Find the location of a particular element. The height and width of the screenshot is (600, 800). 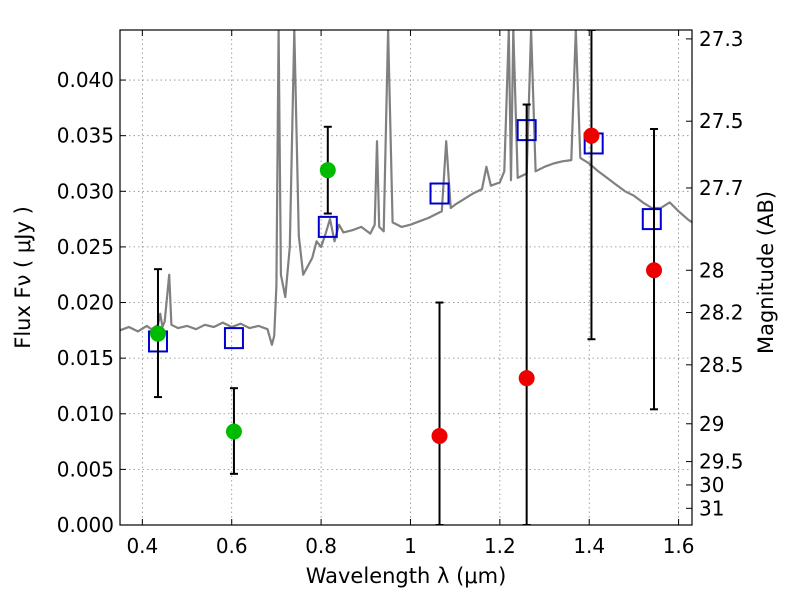

right-tick-label: 27.3 is located at coordinates (721, 39).